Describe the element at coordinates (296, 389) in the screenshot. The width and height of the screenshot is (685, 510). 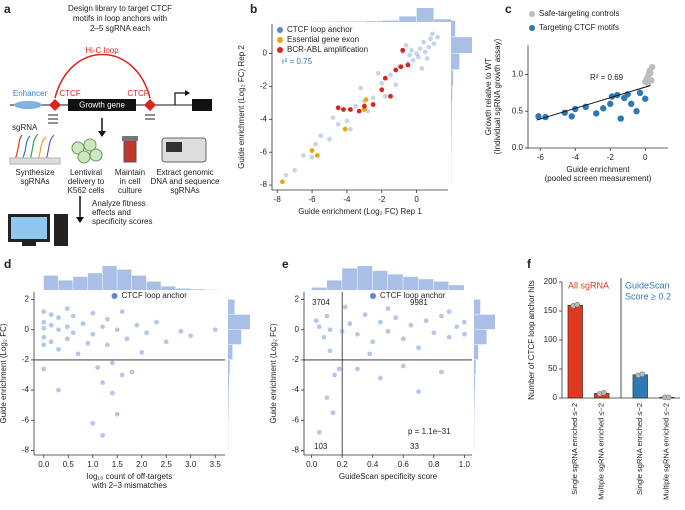
I see `y-tick-label: -4` at that location.